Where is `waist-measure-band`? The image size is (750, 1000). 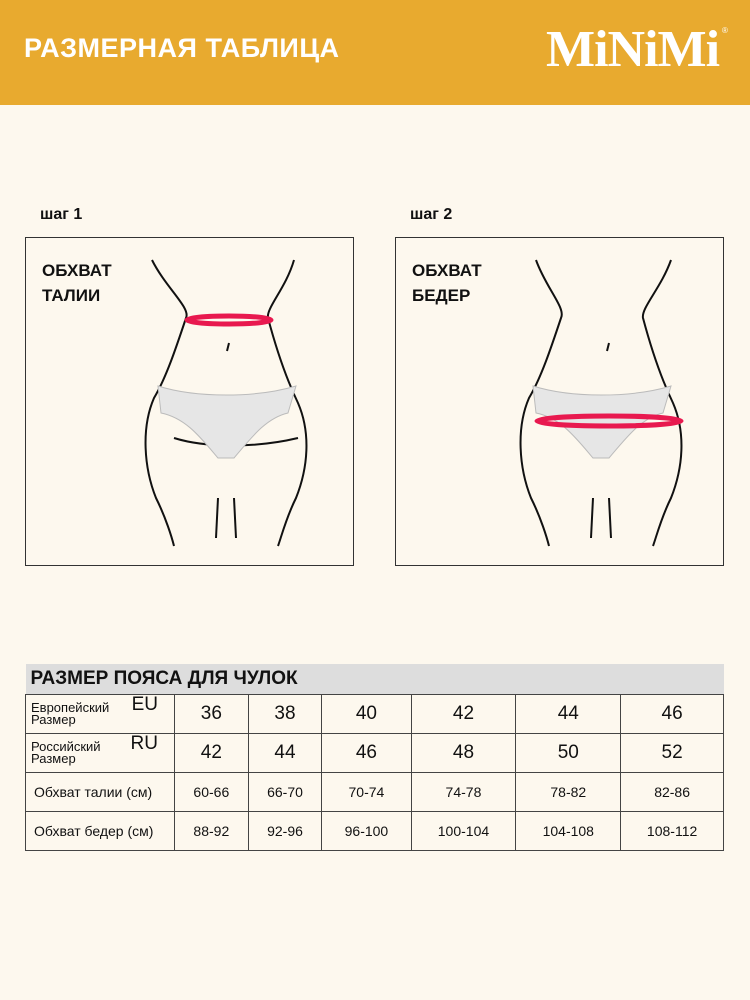 waist-measure-band is located at coordinates (229, 320).